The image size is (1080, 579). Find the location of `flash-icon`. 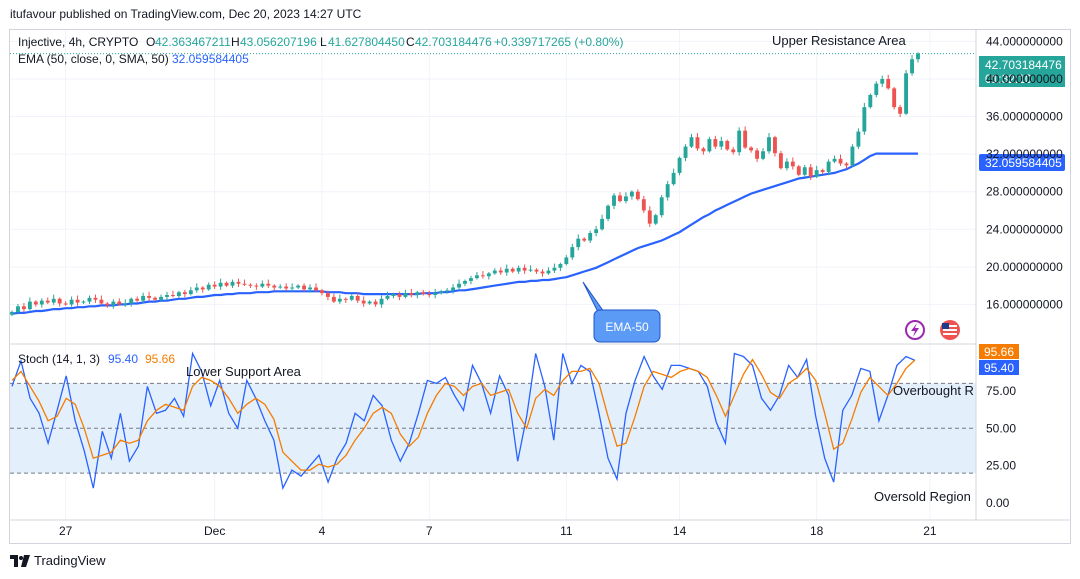

flash-icon is located at coordinates (915, 330).